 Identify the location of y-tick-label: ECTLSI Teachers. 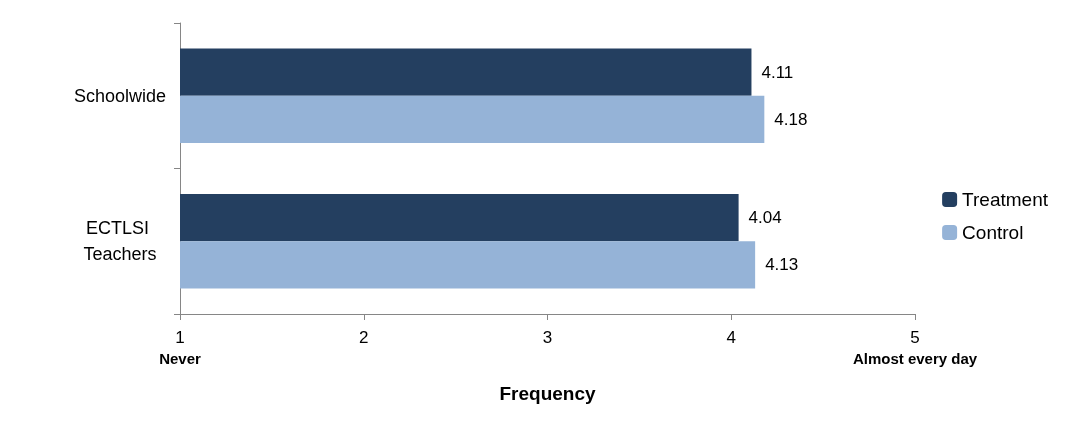
(120, 241).